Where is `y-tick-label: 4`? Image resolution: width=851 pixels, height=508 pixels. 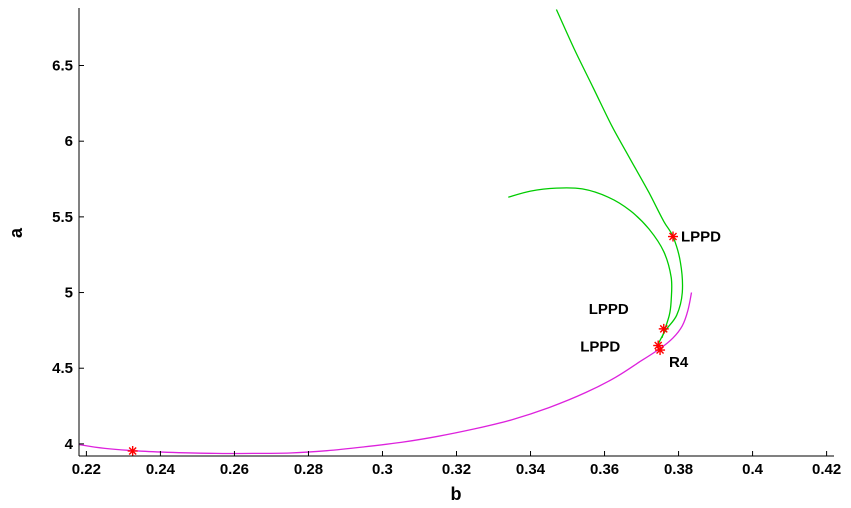
y-tick-label: 4 is located at coordinates (69, 444).